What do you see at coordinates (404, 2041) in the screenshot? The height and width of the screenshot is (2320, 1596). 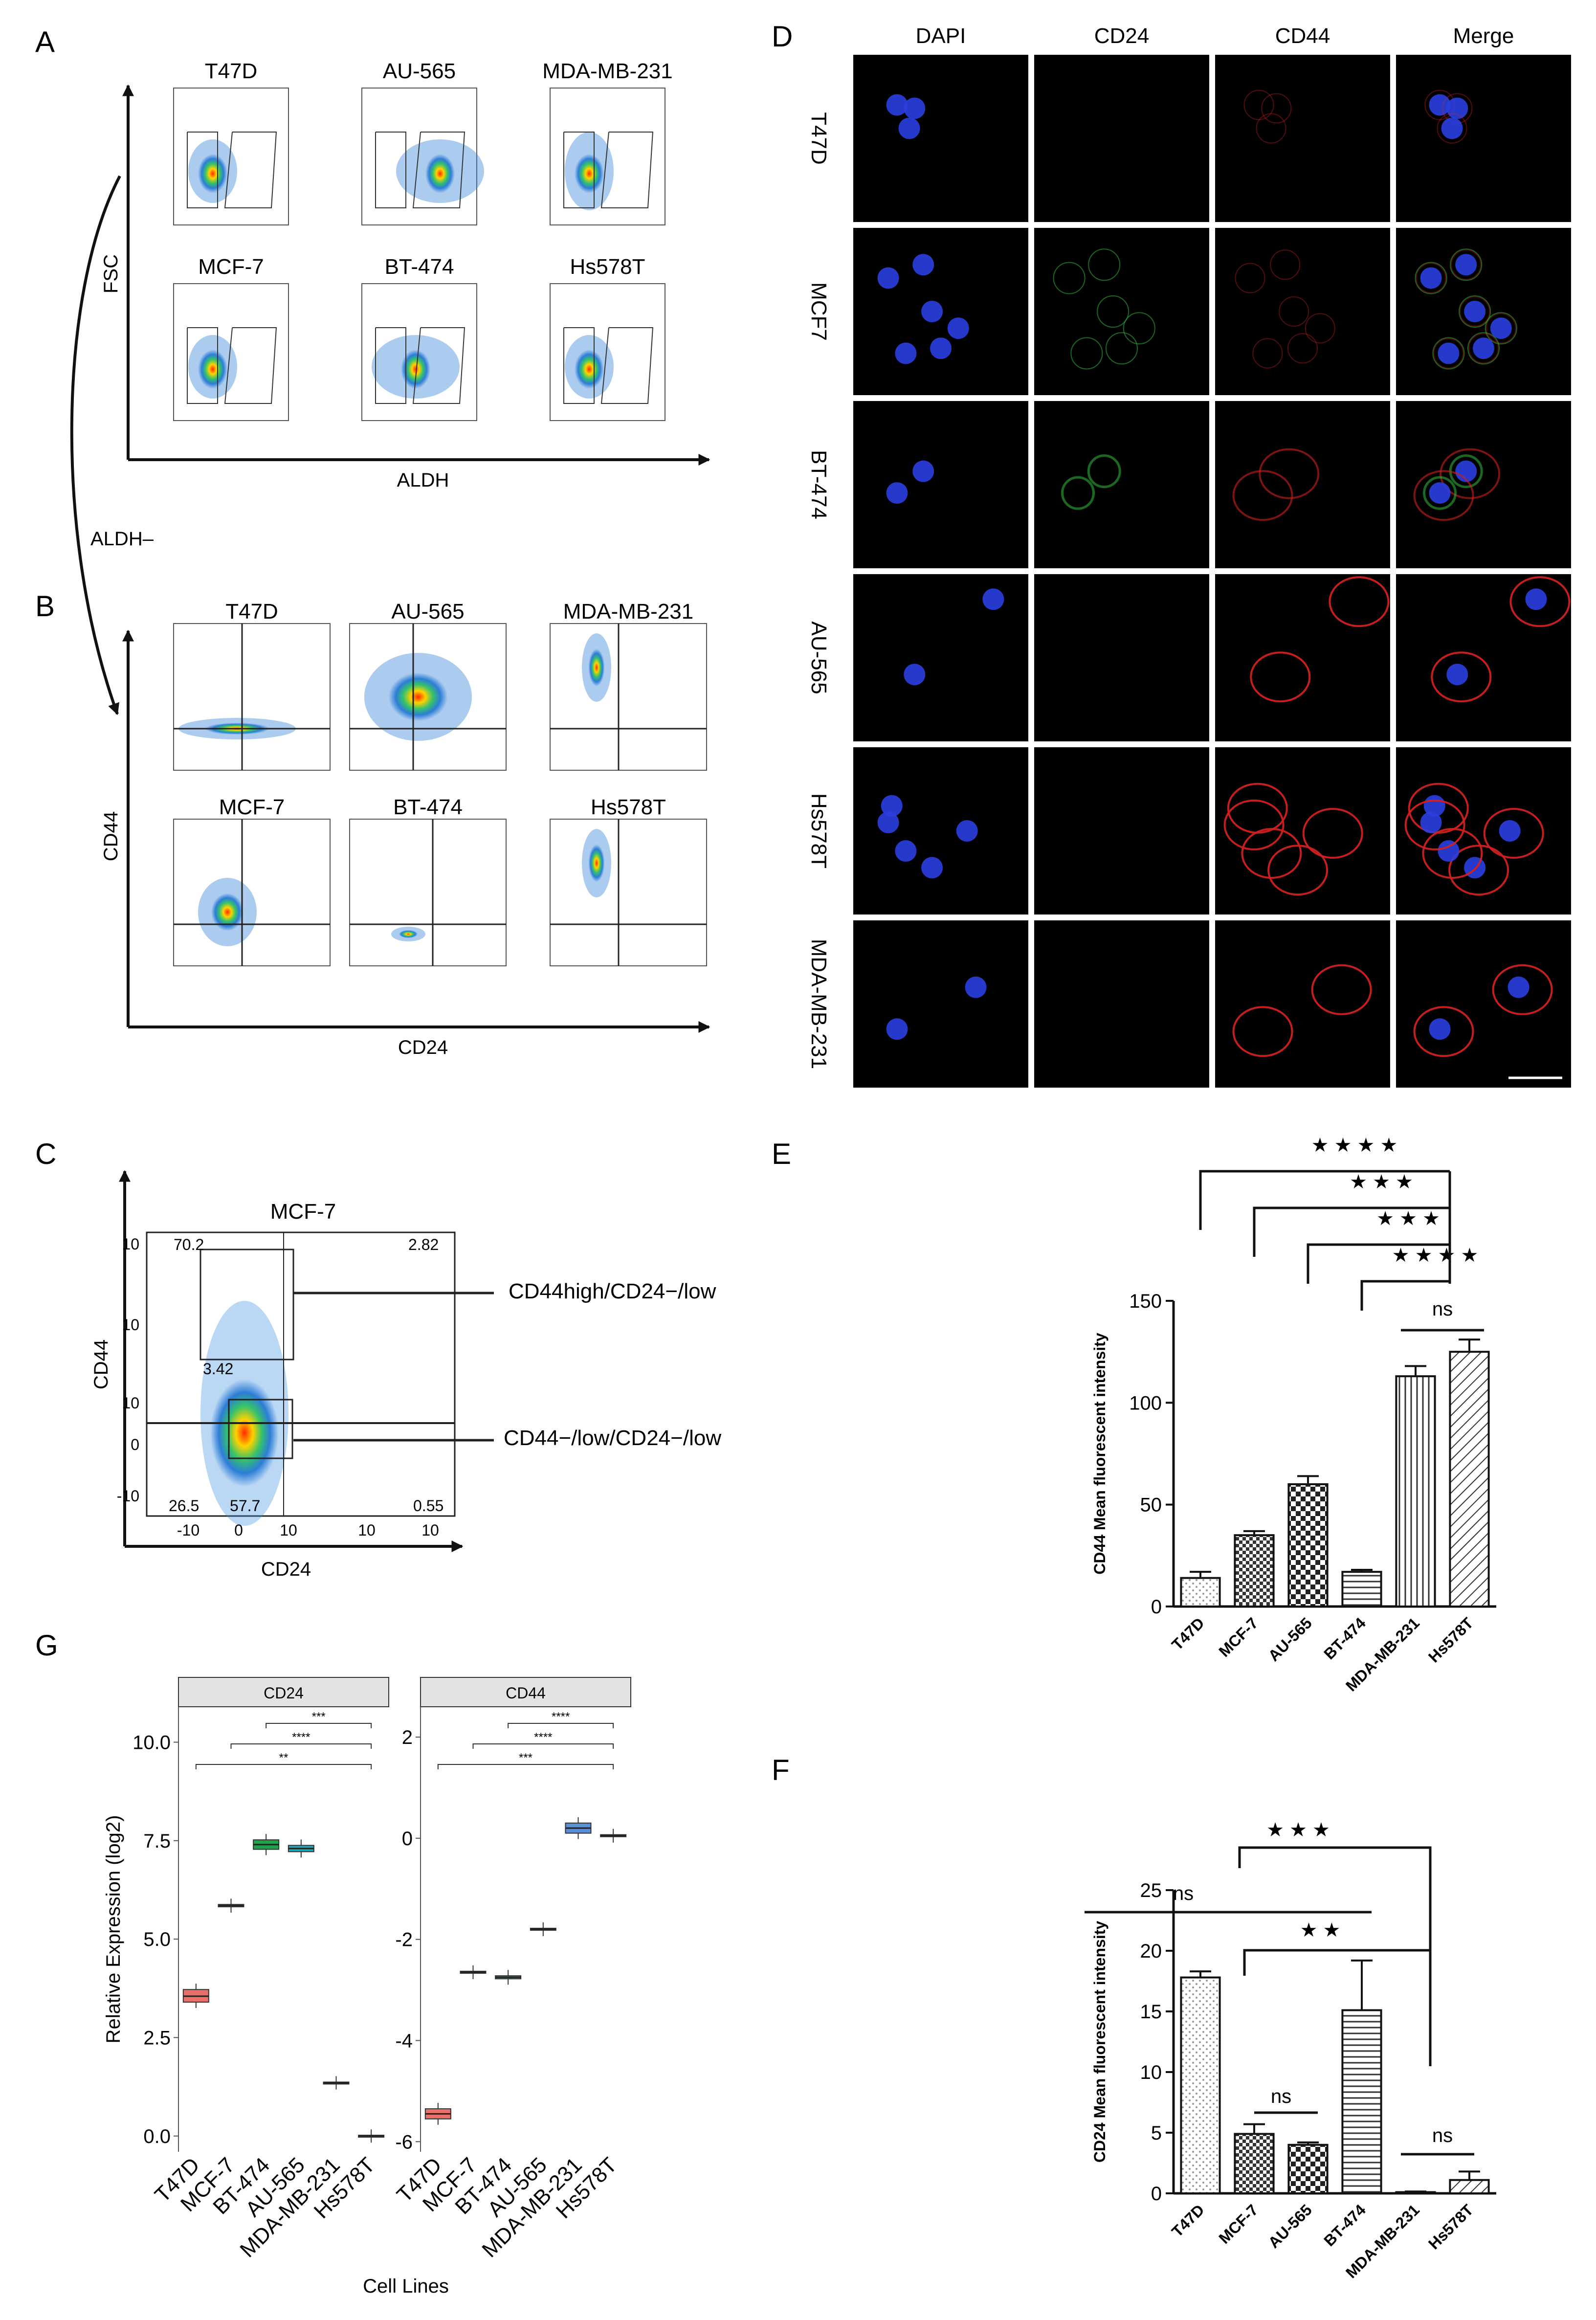 I see `g-ytick-label: -4` at bounding box center [404, 2041].